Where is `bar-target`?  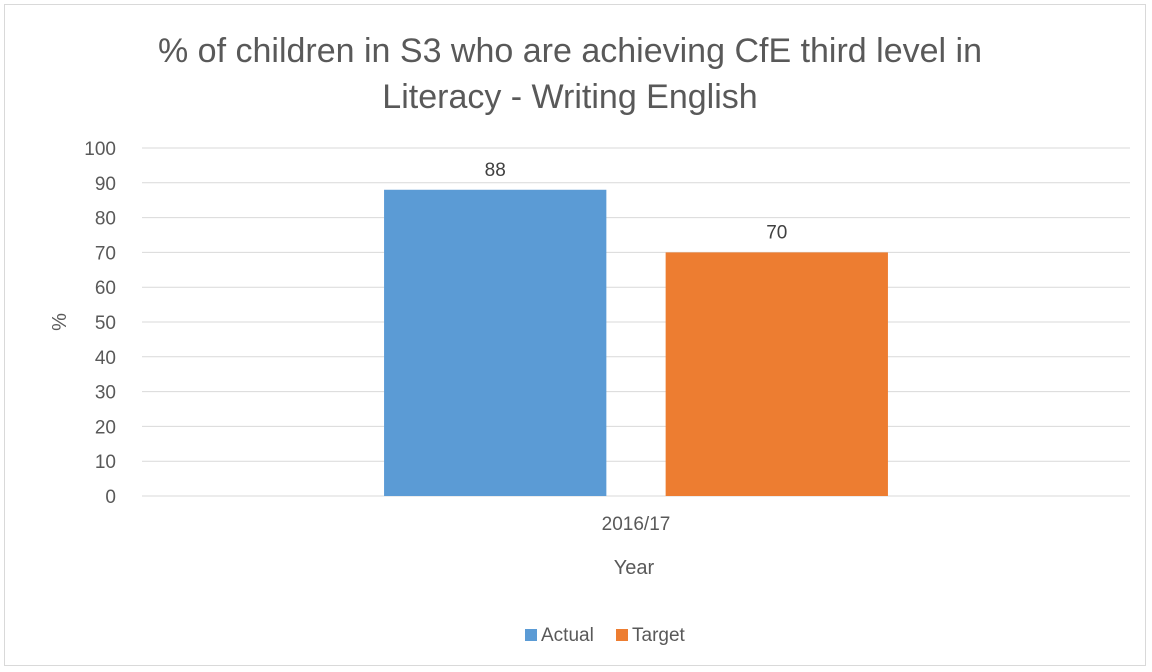 bar-target is located at coordinates (776, 374).